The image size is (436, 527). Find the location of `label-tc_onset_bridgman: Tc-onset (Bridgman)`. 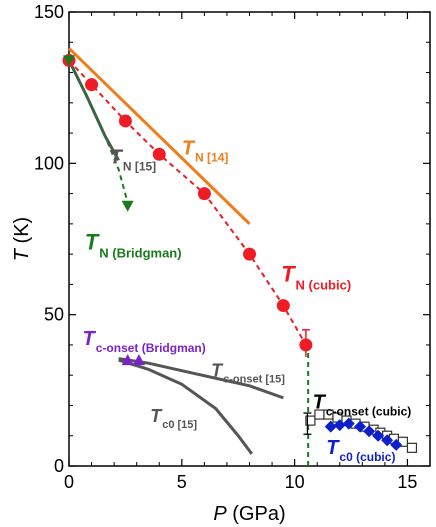

label-tc_onset_bridgman: Tc-onset (Bridgman) is located at coordinates (144, 341).